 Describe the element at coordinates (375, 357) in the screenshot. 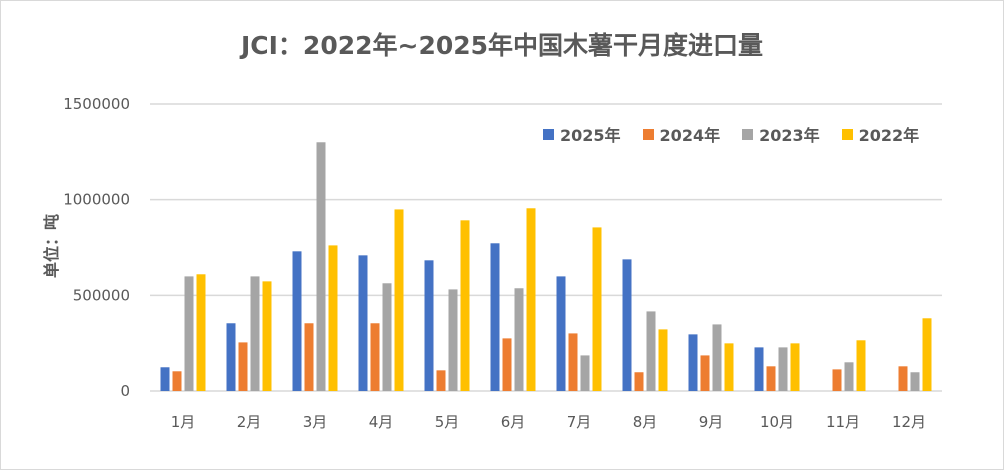

I see `bar-2024年-4月` at that location.